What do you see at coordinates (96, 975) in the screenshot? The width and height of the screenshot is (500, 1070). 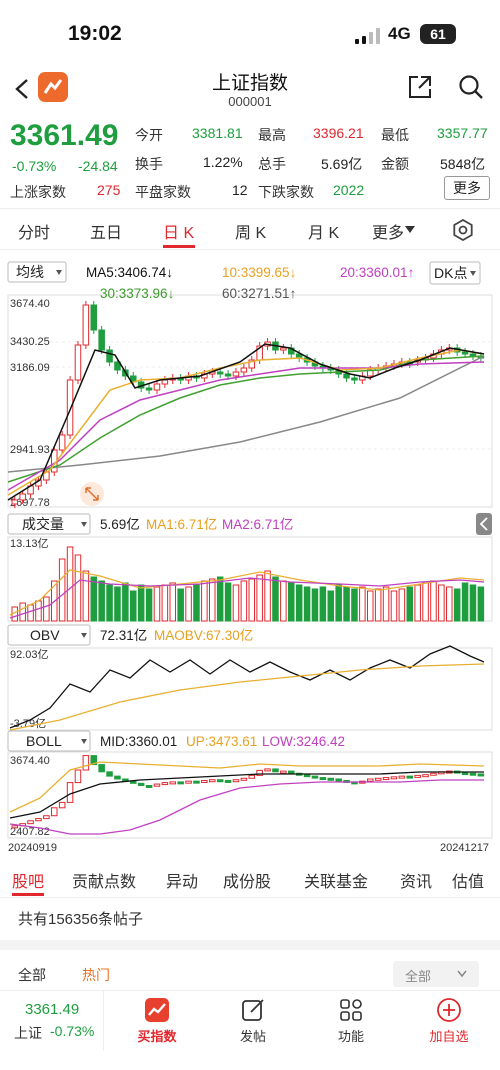 I see `filter-hot: 热门` at bounding box center [96, 975].